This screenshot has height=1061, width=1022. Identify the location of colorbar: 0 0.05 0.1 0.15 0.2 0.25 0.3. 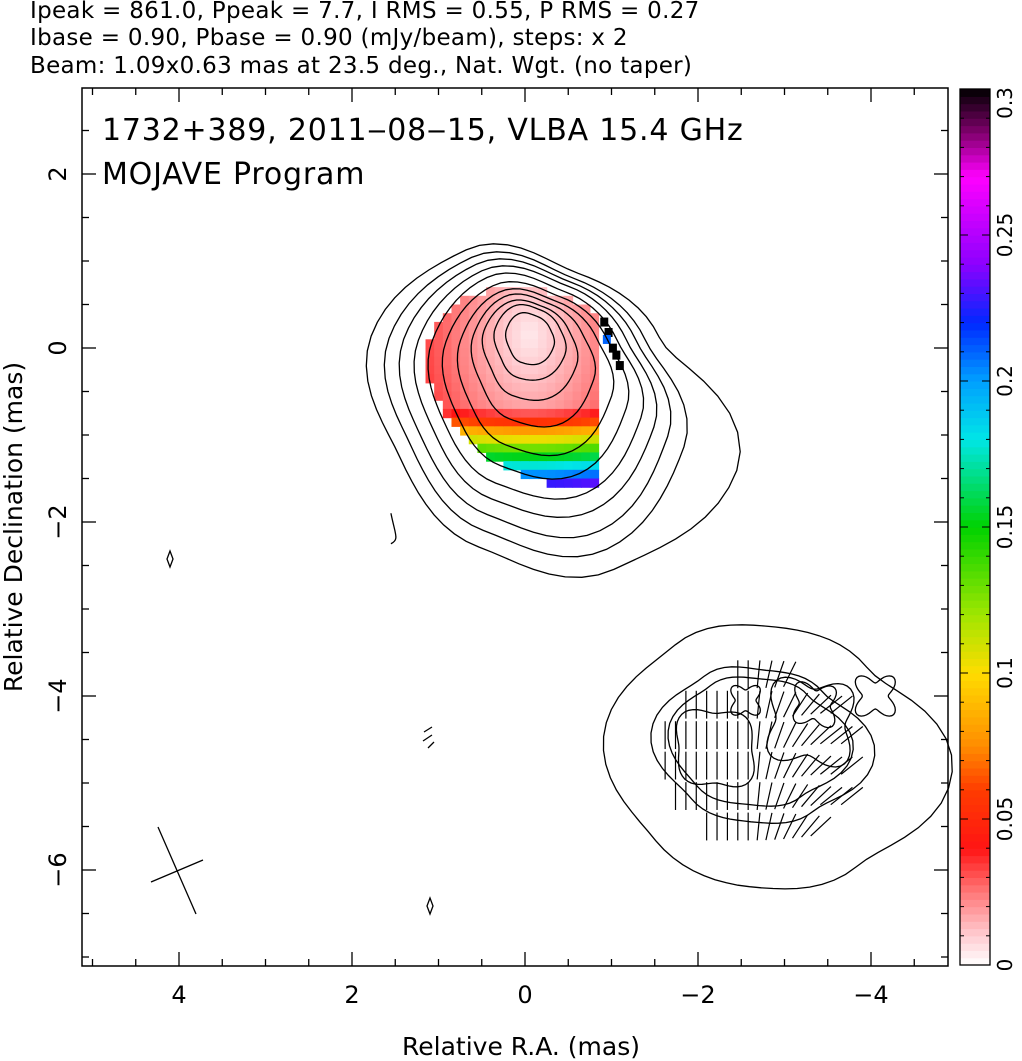
(988, 529).